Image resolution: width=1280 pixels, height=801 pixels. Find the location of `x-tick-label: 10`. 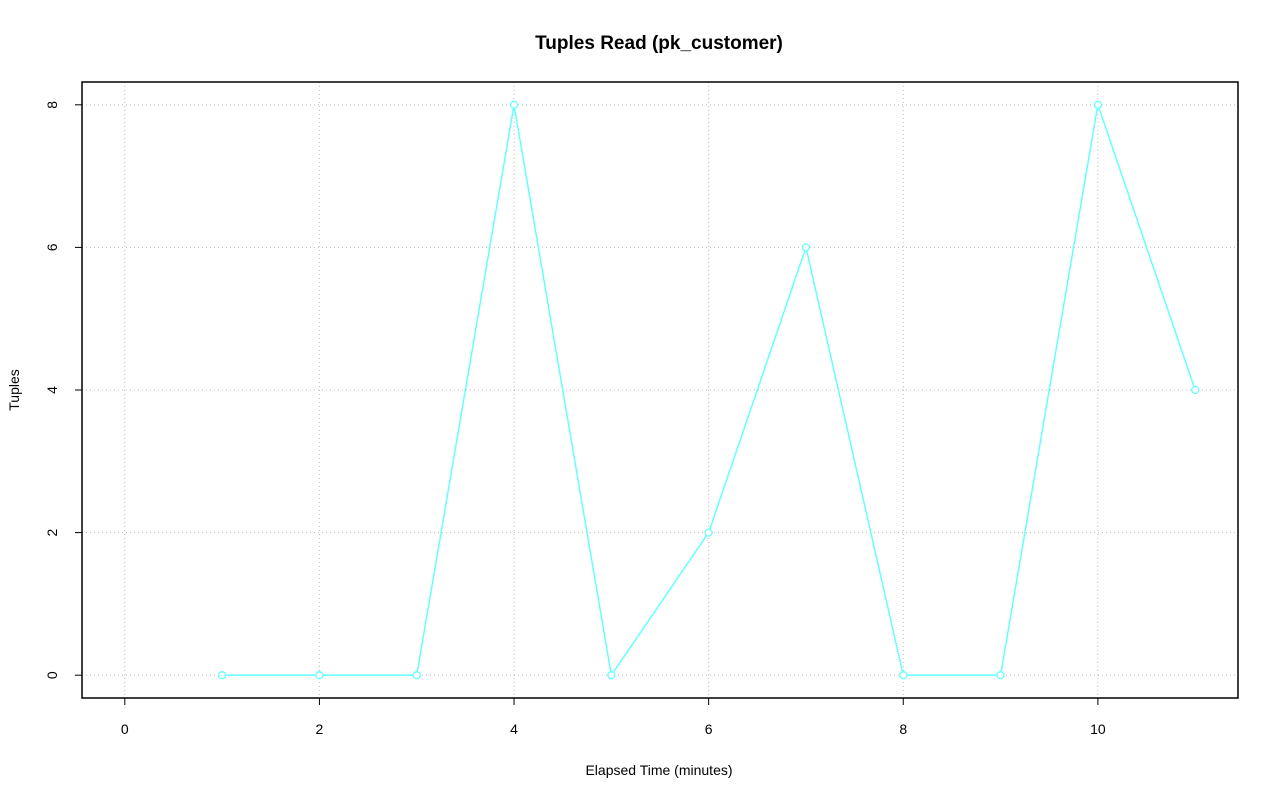

x-tick-label: 10 is located at coordinates (1098, 729).